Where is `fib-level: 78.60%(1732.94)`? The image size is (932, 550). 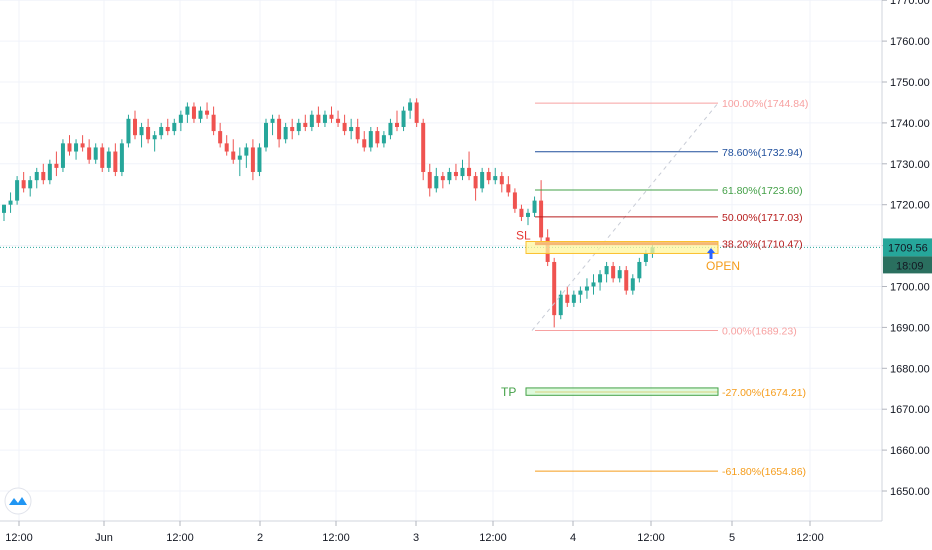
fib-level: 78.60%(1732.94) is located at coordinates (669, 153).